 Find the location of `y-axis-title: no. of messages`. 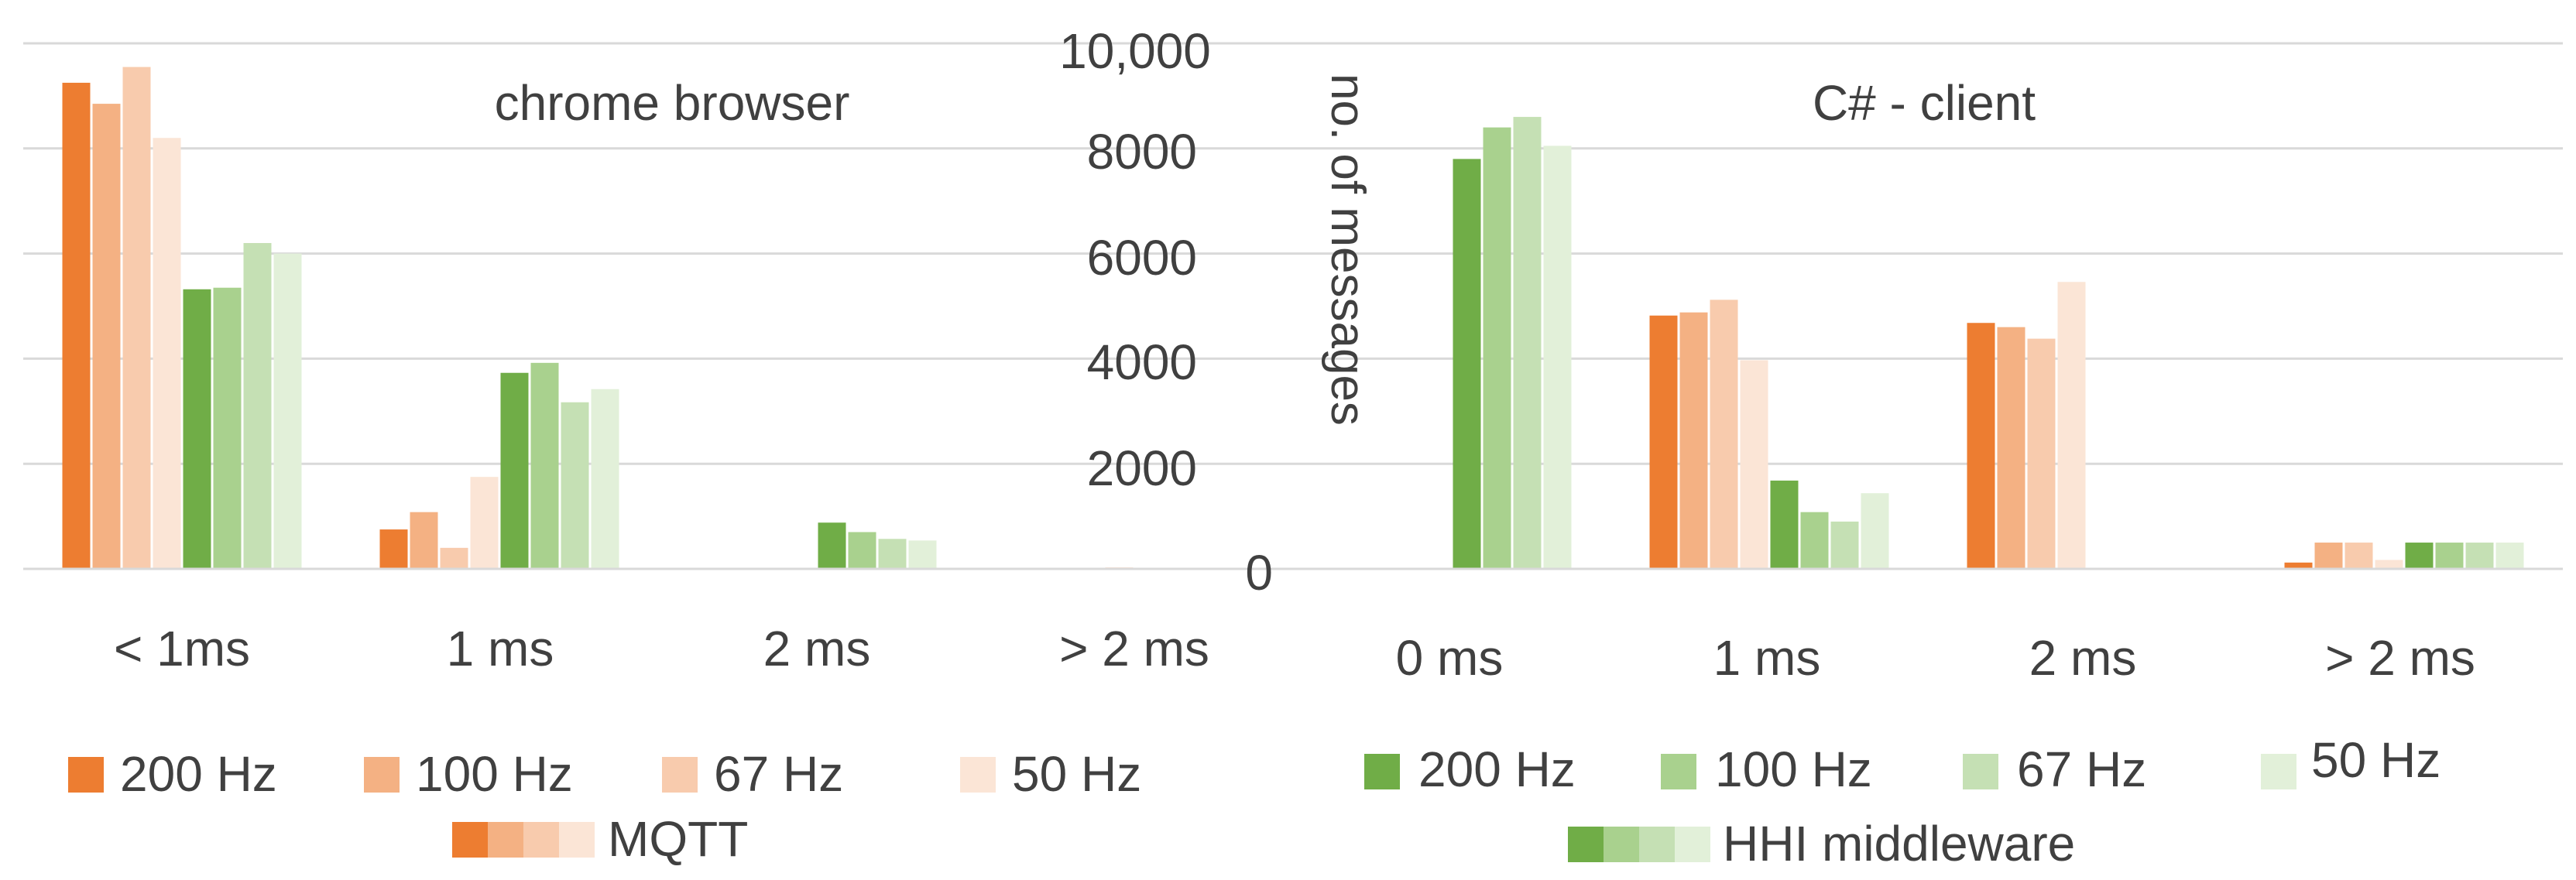

y-axis-title: no. of messages is located at coordinates (1347, 250).